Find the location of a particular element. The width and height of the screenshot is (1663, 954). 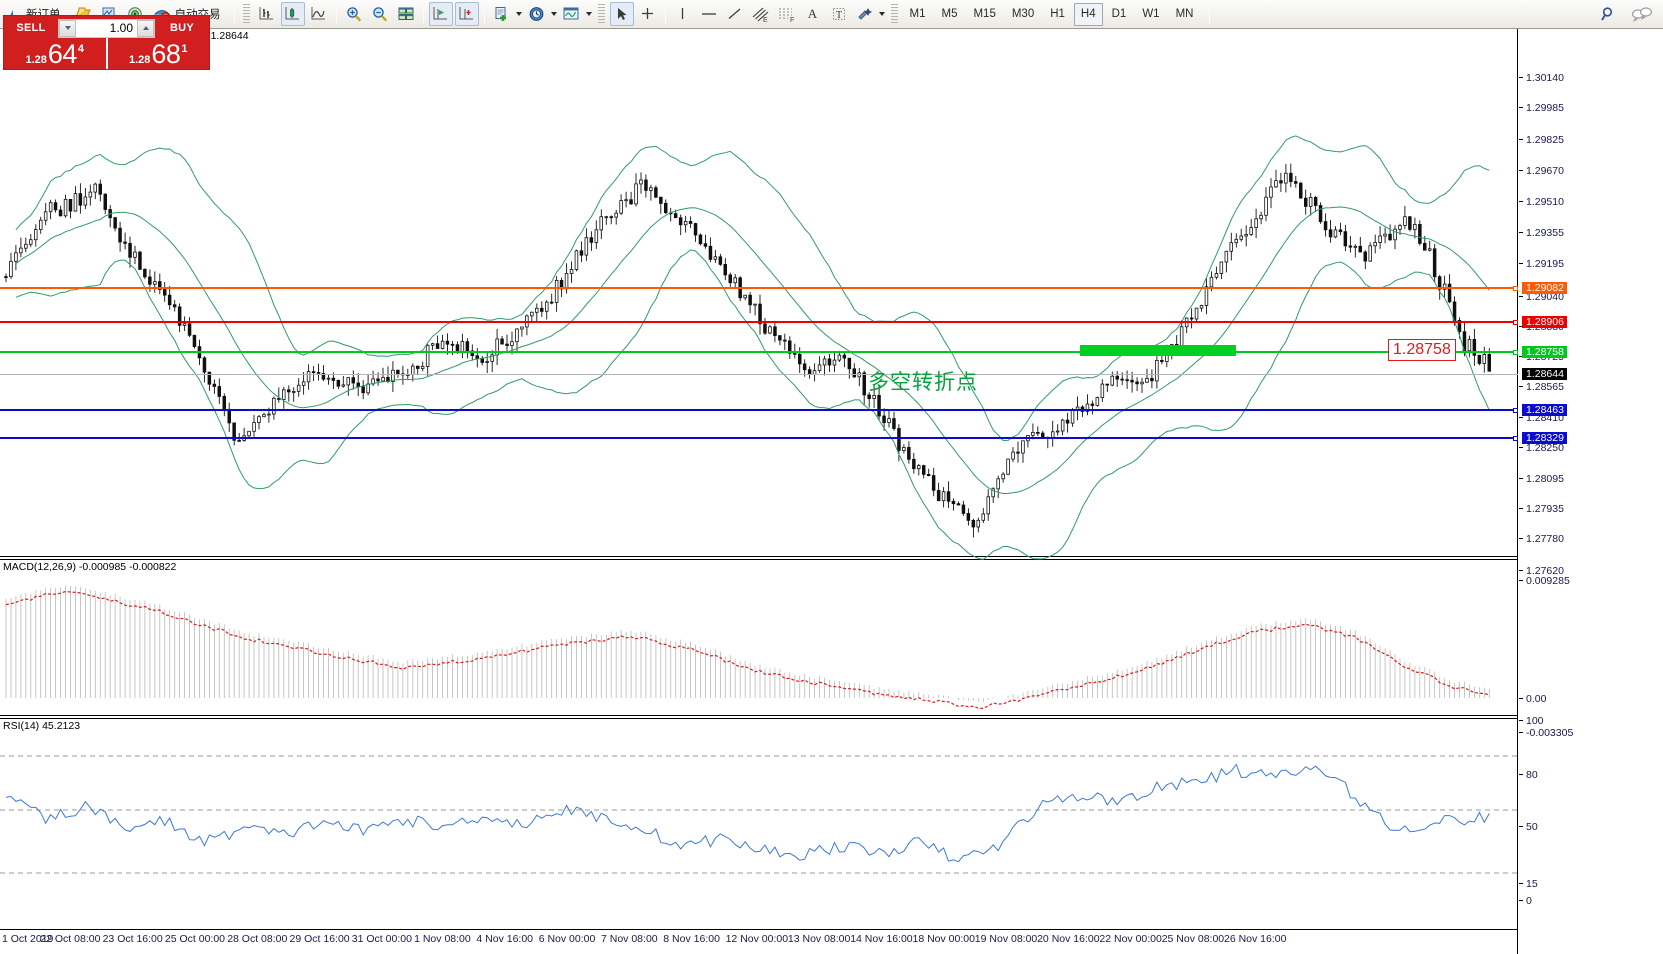

price-tick: 1.28565 is located at coordinates (1541, 387).